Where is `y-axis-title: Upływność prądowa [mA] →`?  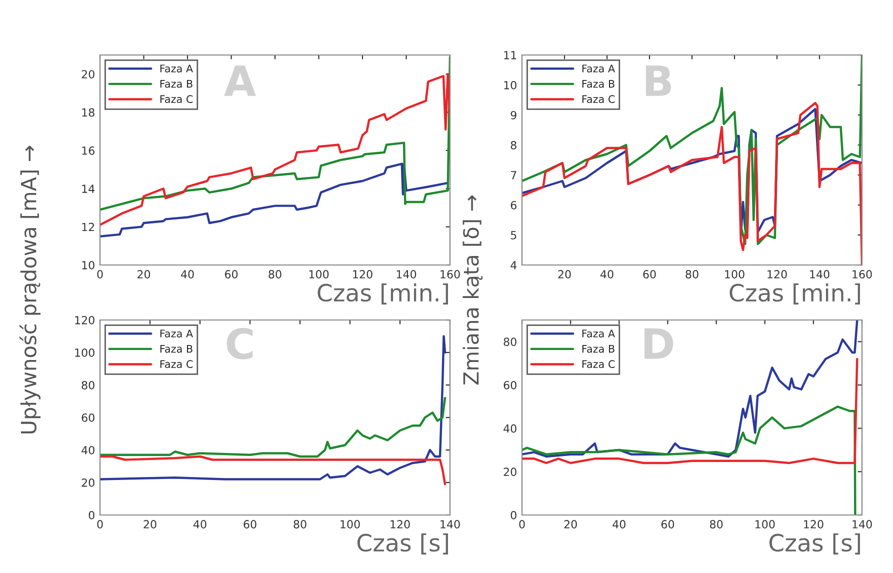
y-axis-title: Upływność prądowa [mA] → is located at coordinates (30, 290).